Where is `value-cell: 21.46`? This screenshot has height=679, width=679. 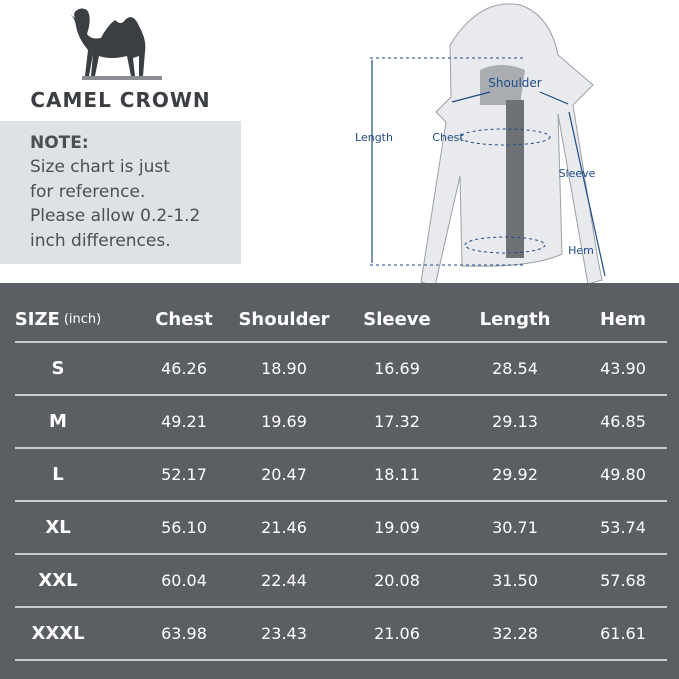
value-cell: 21.46 is located at coordinates (284, 527).